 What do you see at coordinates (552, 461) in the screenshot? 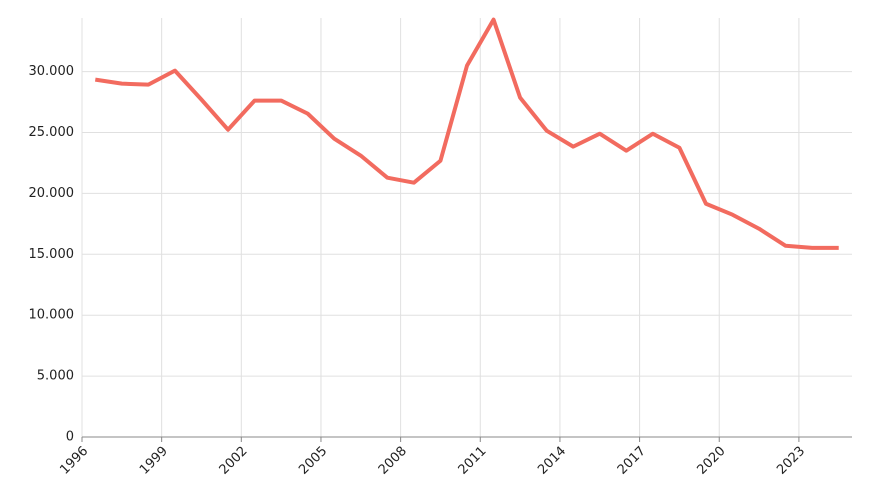
I see `x-tick-label: 2014` at bounding box center [552, 461].